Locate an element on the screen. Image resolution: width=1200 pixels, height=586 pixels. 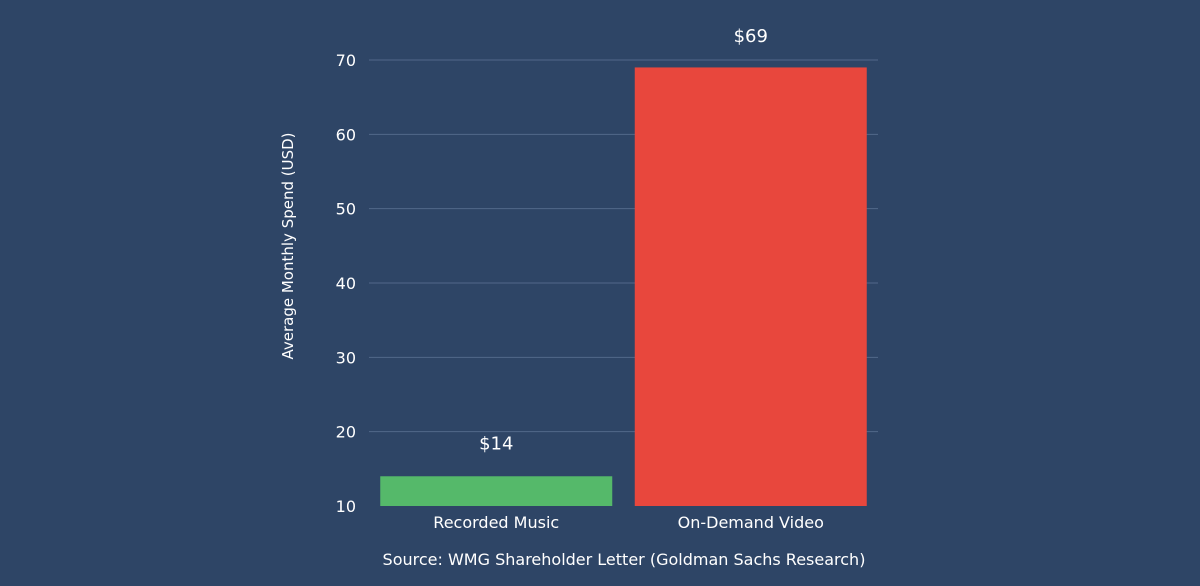
y-tick-label: 50 is located at coordinates (346, 209).